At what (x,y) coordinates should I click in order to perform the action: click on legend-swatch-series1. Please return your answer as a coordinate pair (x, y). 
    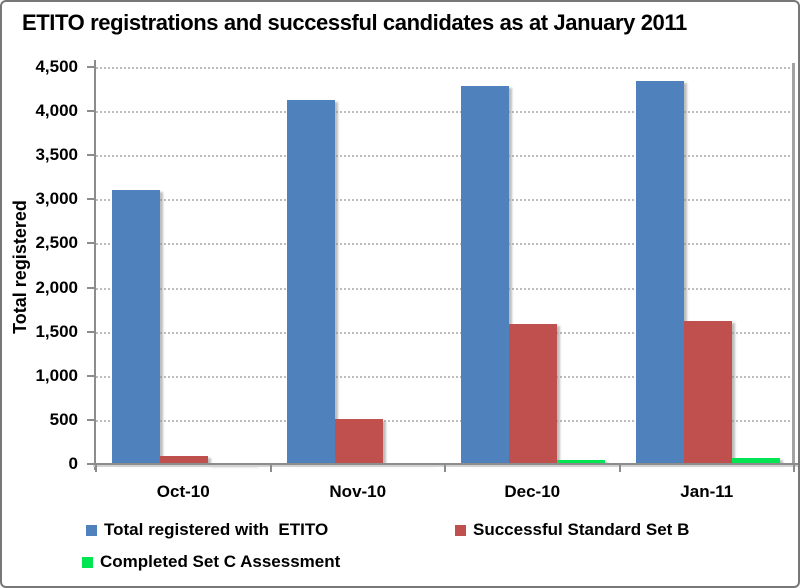
    Looking at the image, I should click on (91, 530).